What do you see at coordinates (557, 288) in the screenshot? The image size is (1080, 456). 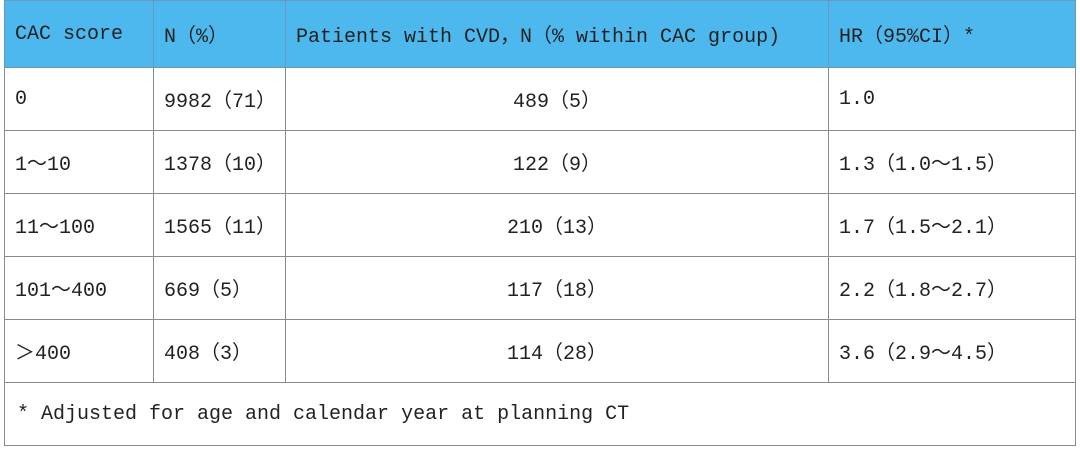 I see `table-cell: 117（18）` at bounding box center [557, 288].